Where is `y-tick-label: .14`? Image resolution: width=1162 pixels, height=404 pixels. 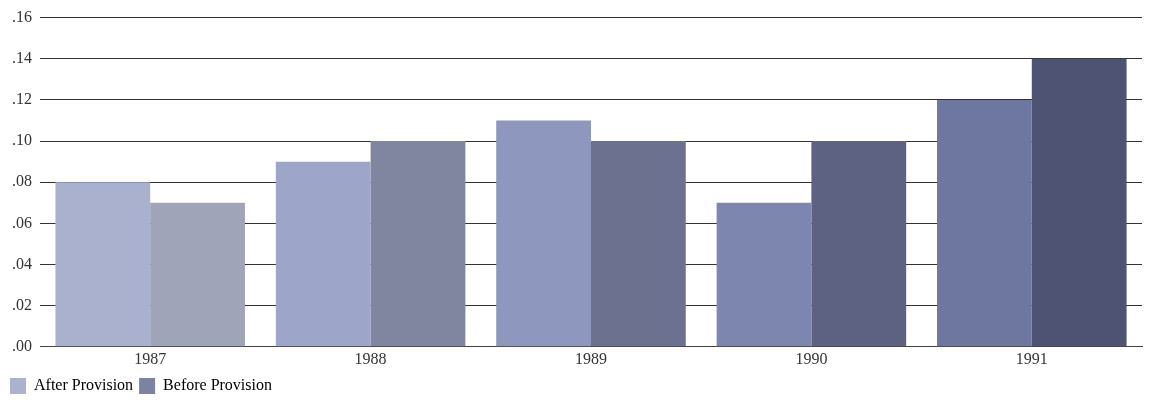 y-tick-label: .14 is located at coordinates (22, 57).